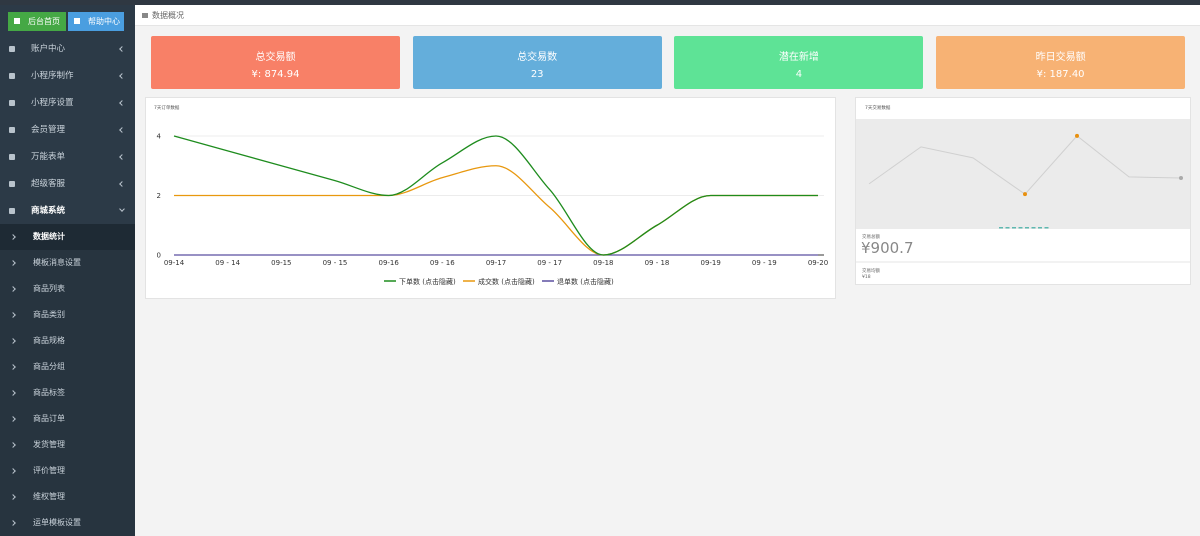 The image size is (1200, 536). I want to click on x-tick-label: 09 - 17, so click(549, 263).